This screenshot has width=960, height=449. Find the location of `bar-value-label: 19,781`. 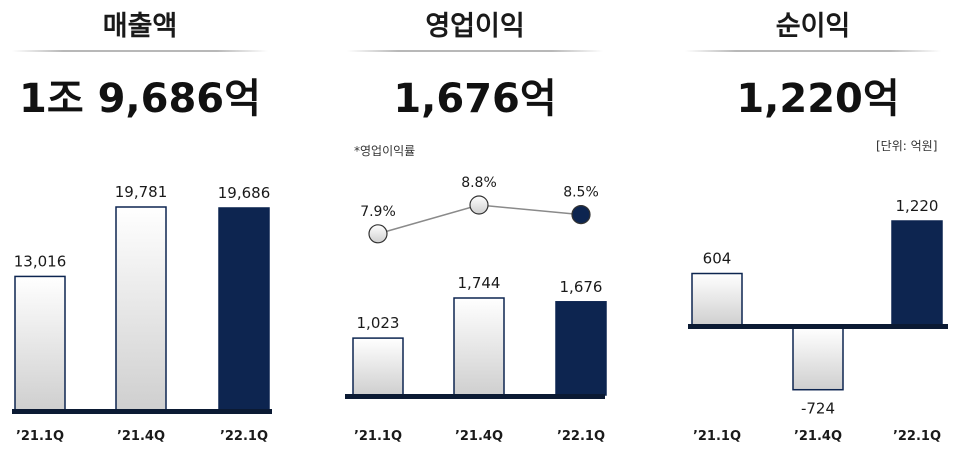

bar-value-label: 19,781 is located at coordinates (141, 192).